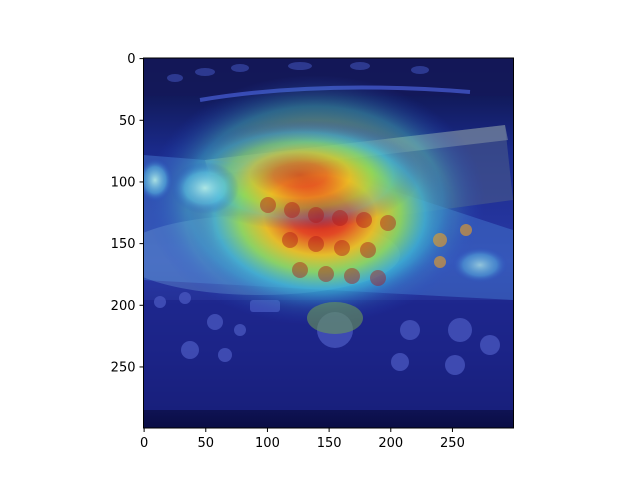 Image resolution: width=640 pixels, height=480 pixels. Describe the element at coordinates (267, 443) in the screenshot. I see `x-tick-label: 100` at that location.